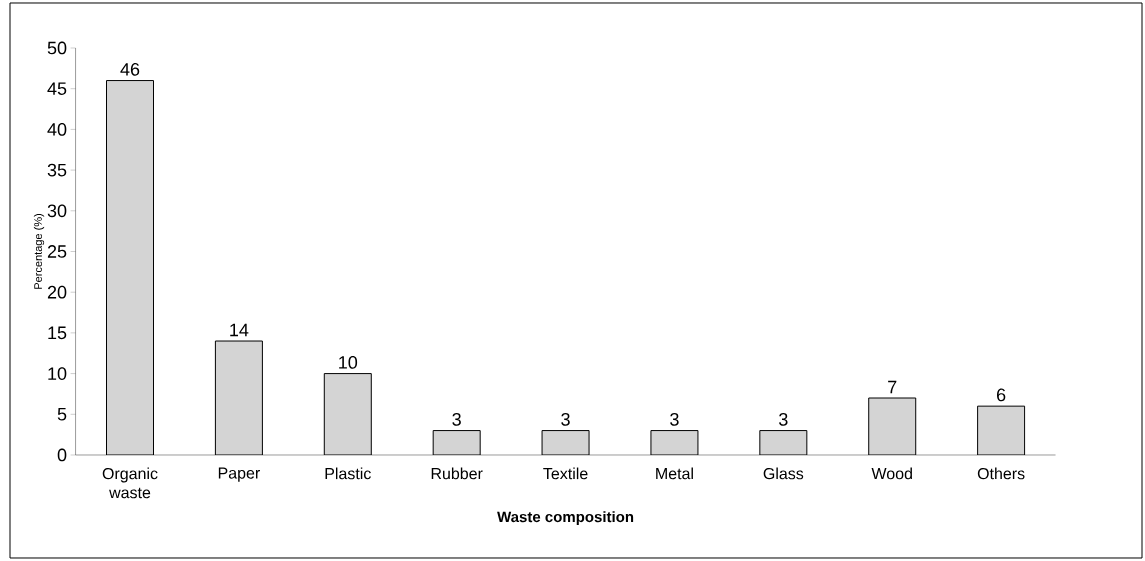 This screenshot has height=561, width=1145. I want to click on x-tick-label: Wood, so click(891, 473).